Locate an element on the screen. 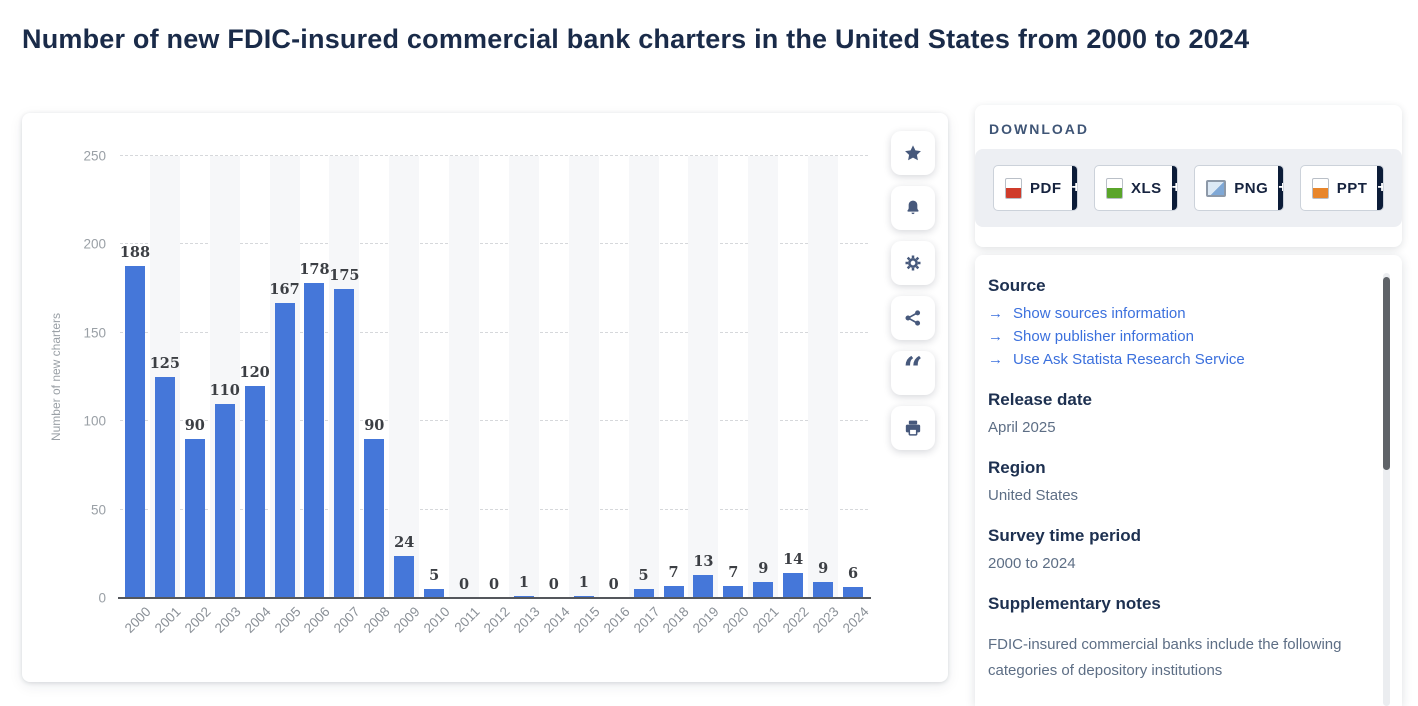 This screenshot has width=1418, height=706. y-axis-tick-label: 50 is located at coordinates (98, 510).